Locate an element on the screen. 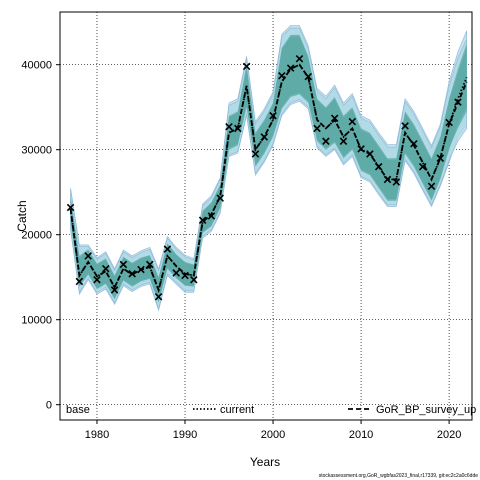 The height and width of the screenshot is (480, 480). y-tick-label: 20000 is located at coordinates (36, 236).